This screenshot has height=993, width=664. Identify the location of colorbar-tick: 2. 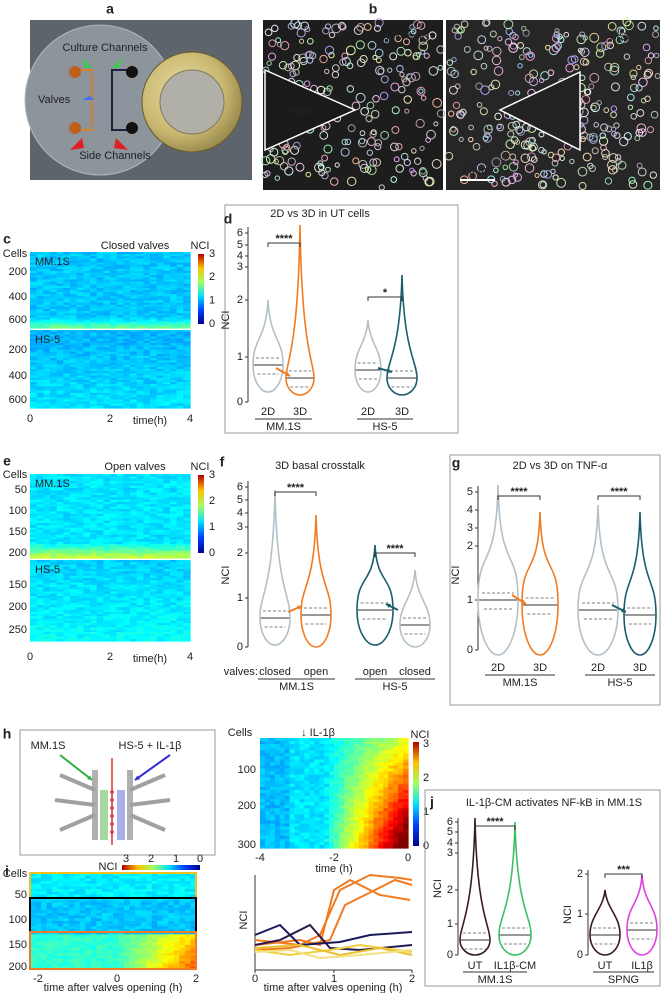
(212, 277).